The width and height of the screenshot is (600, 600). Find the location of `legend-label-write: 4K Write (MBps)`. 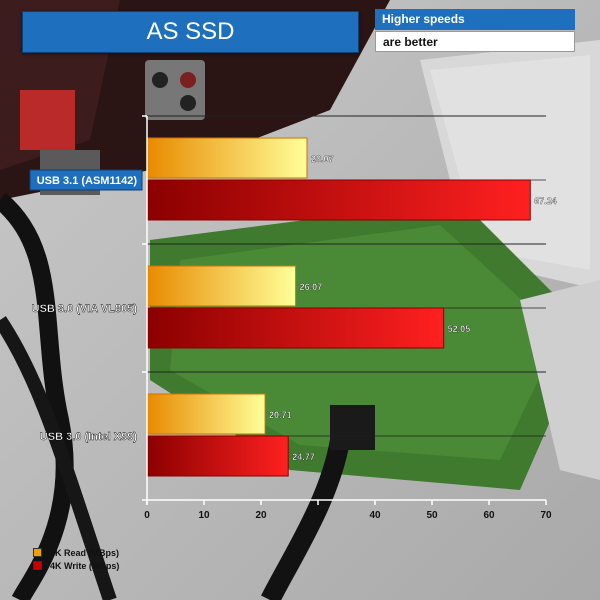

legend-label-write: 4K Write (MBps) is located at coordinates (85, 565).